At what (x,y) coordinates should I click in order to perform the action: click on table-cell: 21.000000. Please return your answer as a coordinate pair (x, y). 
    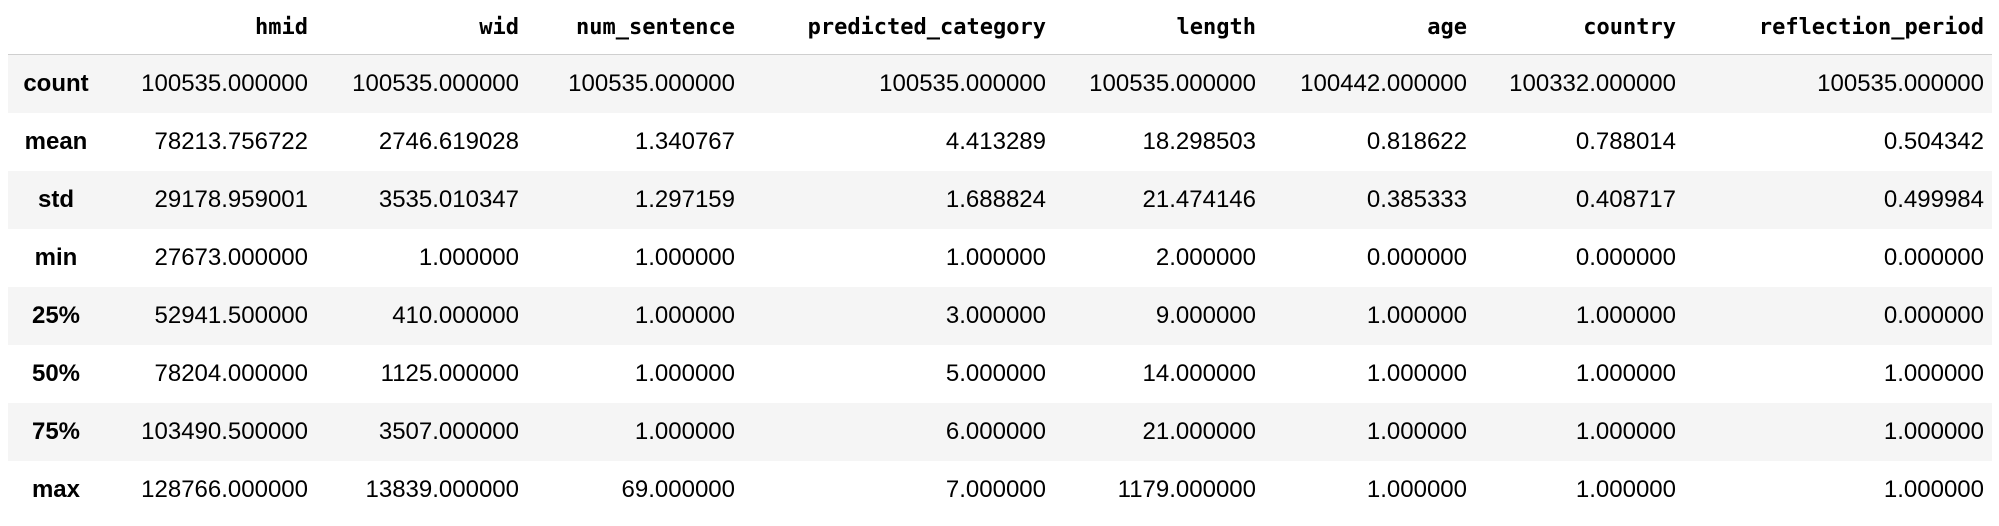
    Looking at the image, I should click on (1199, 431).